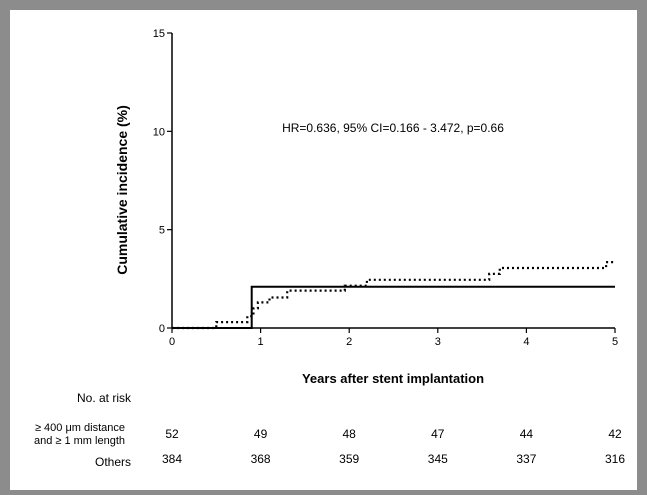 The width and height of the screenshot is (647, 495). I want to click on y-tick-label: 0, so click(162, 329).